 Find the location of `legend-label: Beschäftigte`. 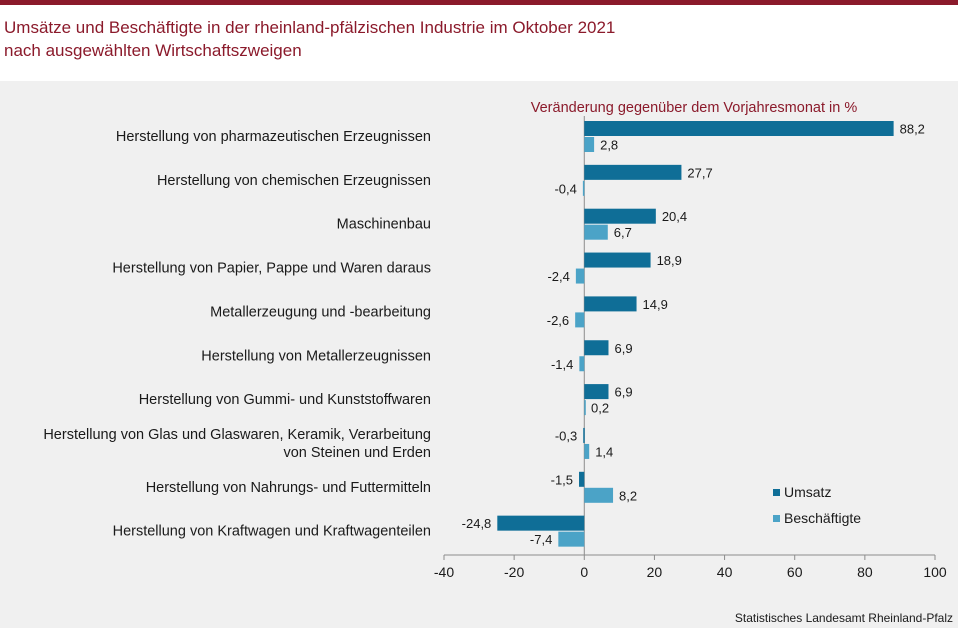

legend-label: Beschäftigte is located at coordinates (822, 518).